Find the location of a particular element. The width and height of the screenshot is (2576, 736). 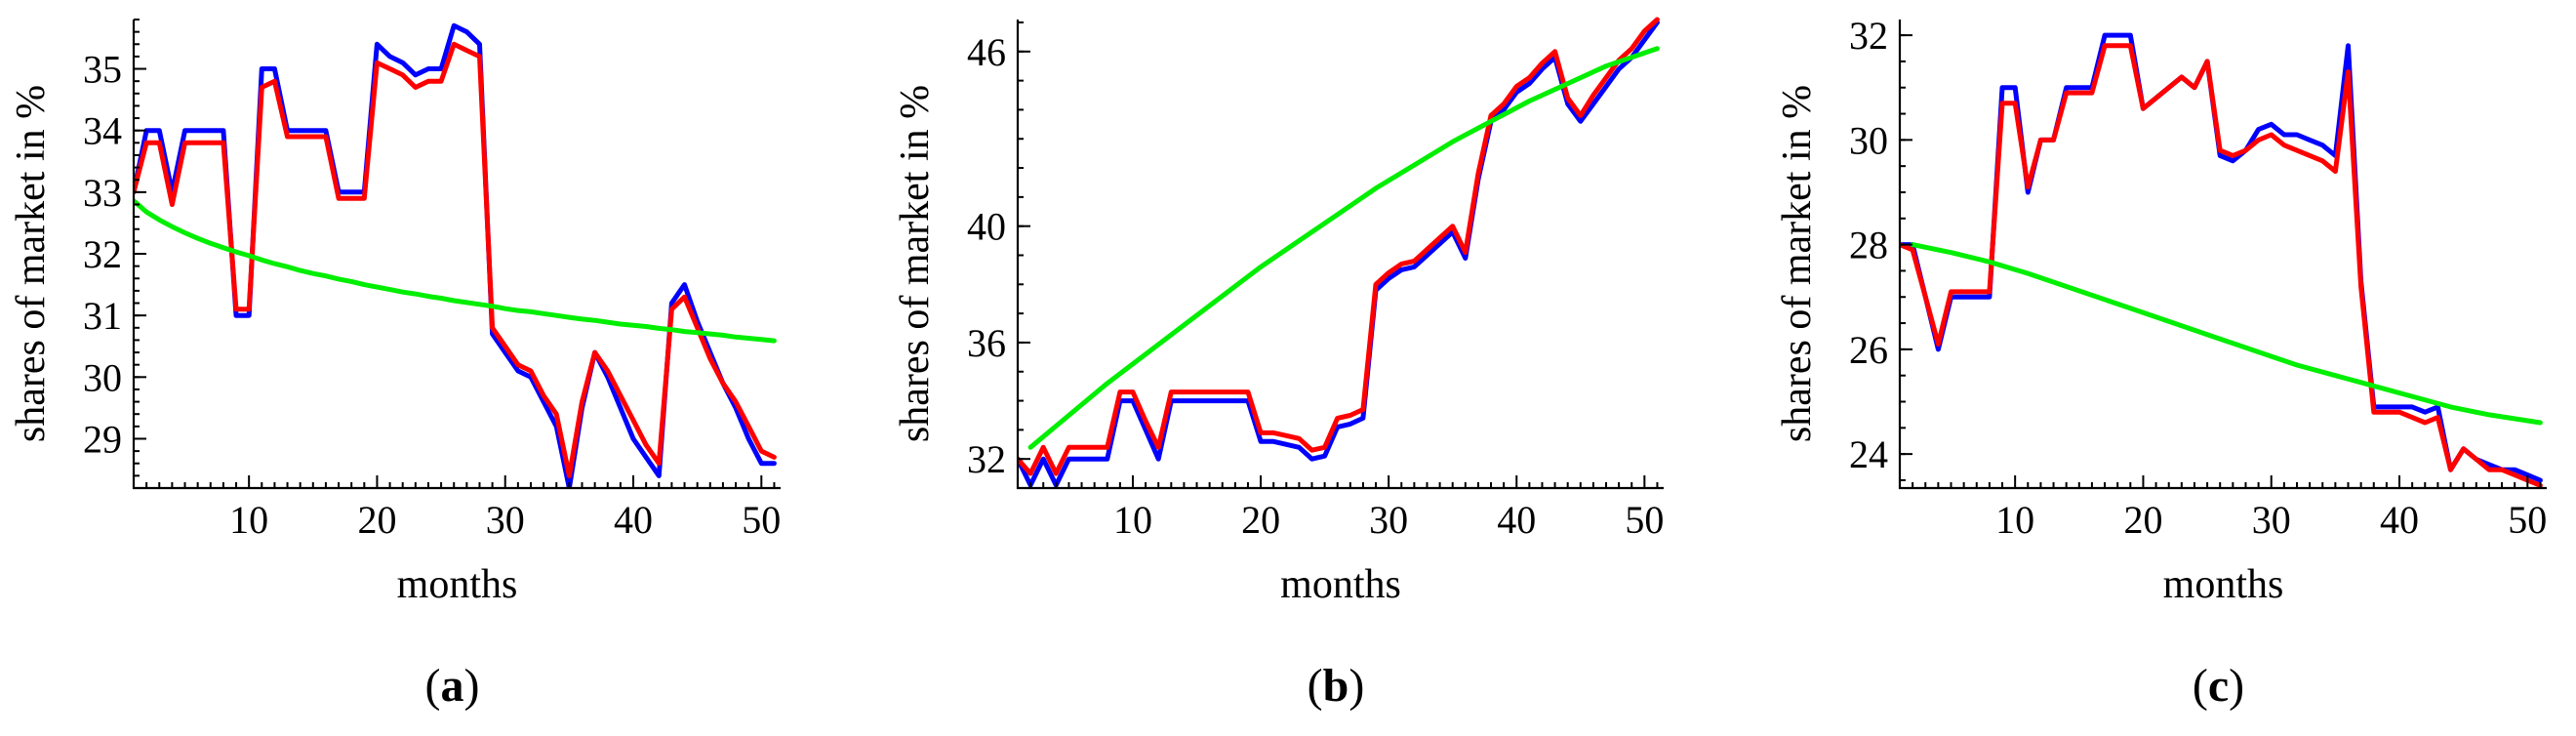

y-tick-label: 29 is located at coordinates (102, 439).